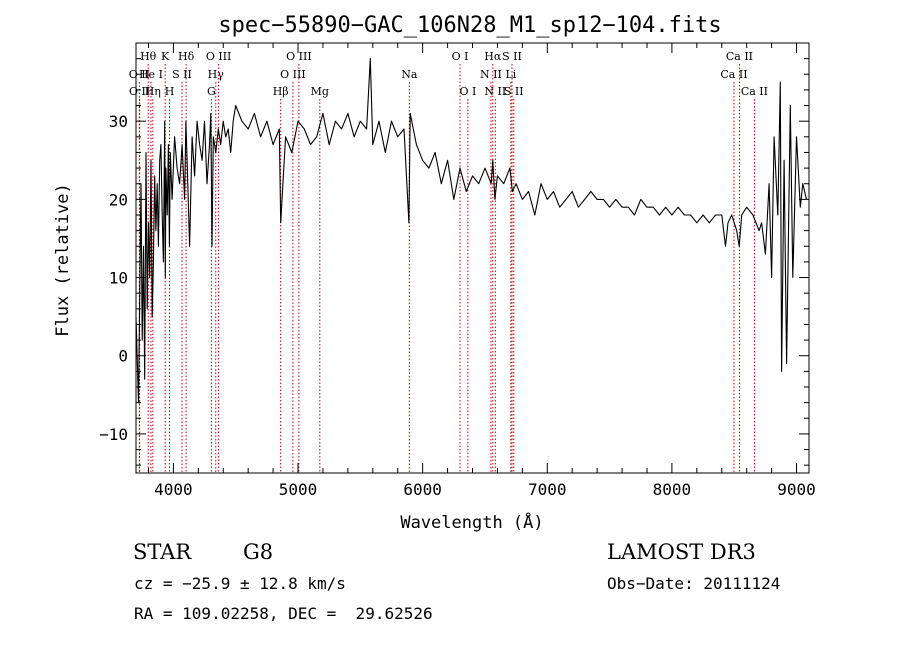  What do you see at coordinates (469, 25) in the screenshot?
I see `chart-title: spec−55890−GAC_106N28_M1_sp12−104.fits` at bounding box center [469, 25].